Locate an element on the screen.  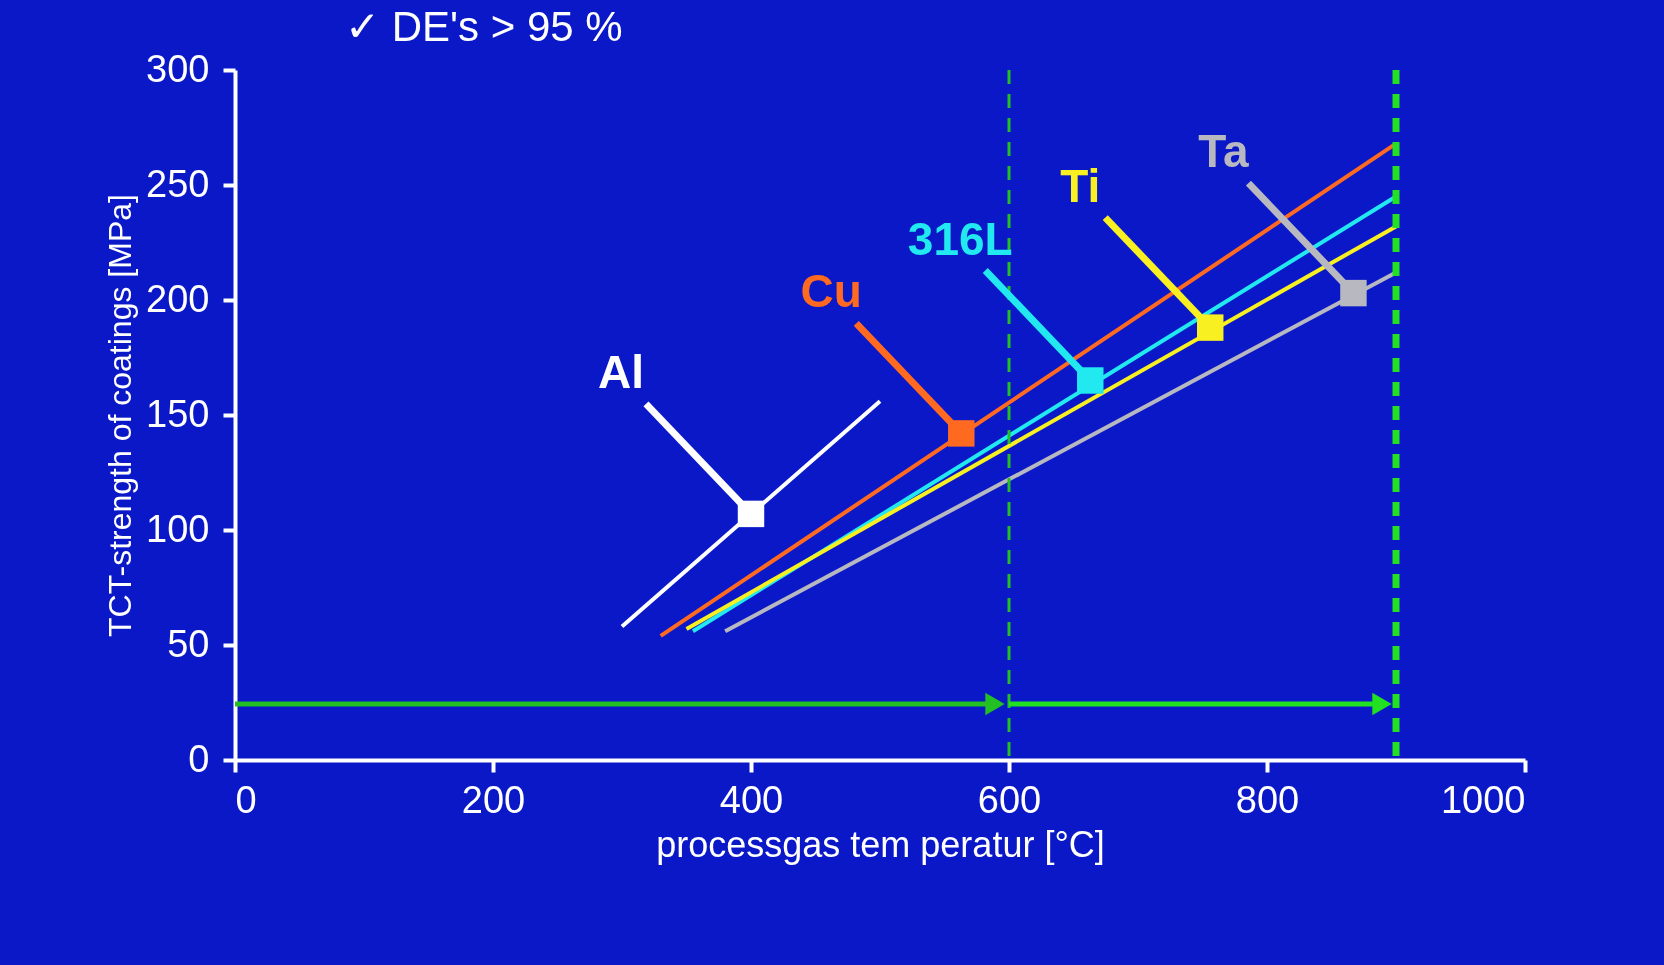
y-axis-title: TCT-strength of coatings [MPa] is located at coordinates (120, 415).